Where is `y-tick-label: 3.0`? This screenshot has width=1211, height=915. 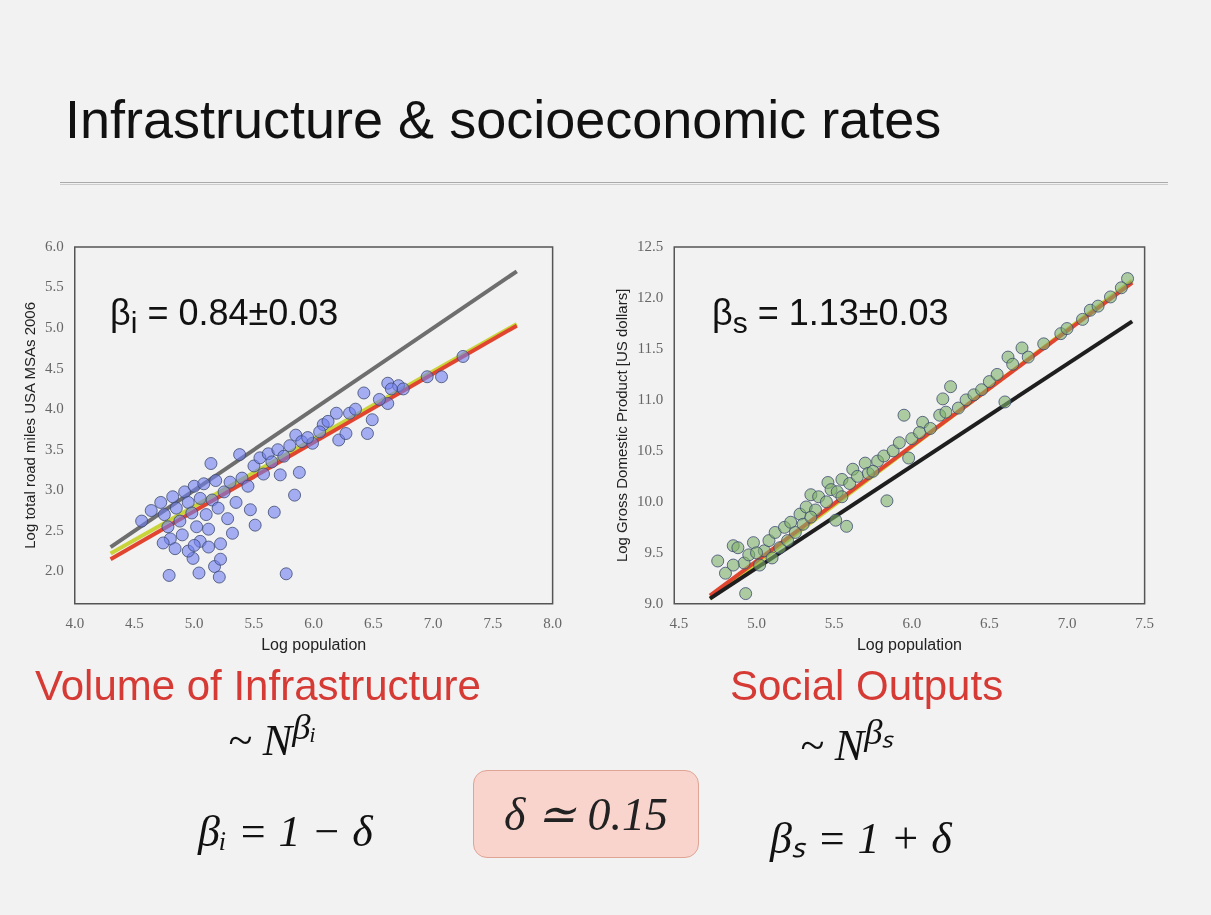
y-tick-label: 3.0 is located at coordinates (54, 489).